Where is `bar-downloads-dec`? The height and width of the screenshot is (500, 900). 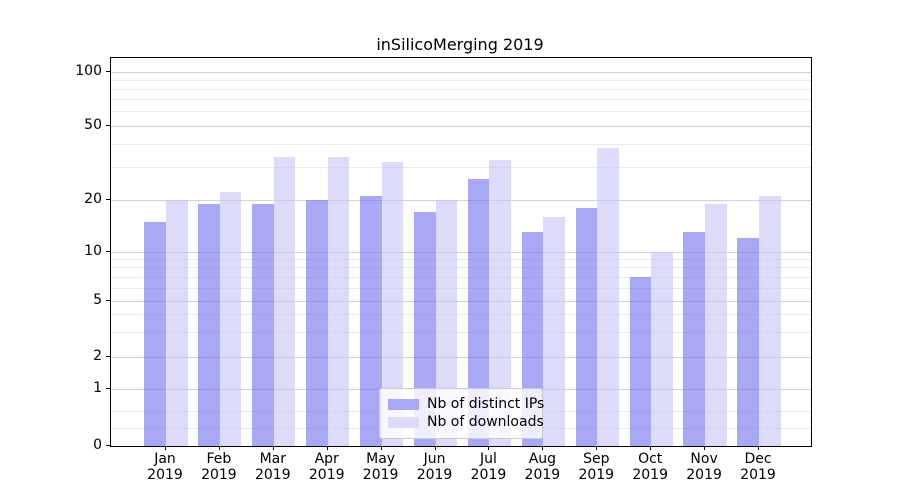 bar-downloads-dec is located at coordinates (769, 321).